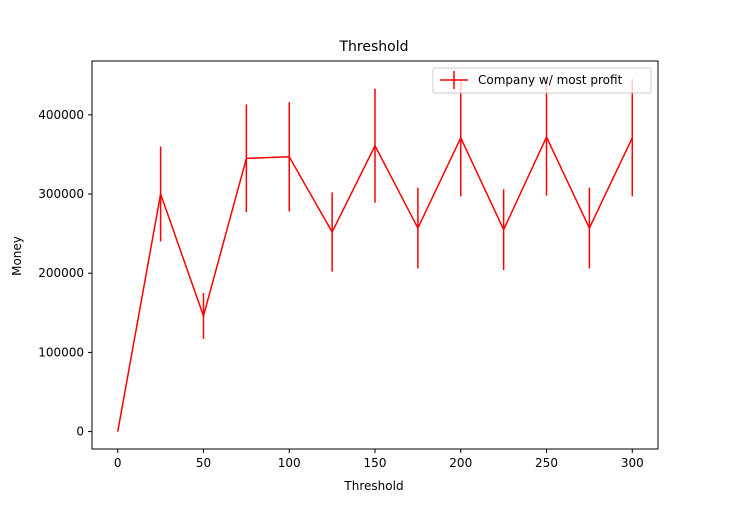 The width and height of the screenshot is (731, 509). What do you see at coordinates (632, 463) in the screenshot?
I see `x-tick-label: 300` at bounding box center [632, 463].